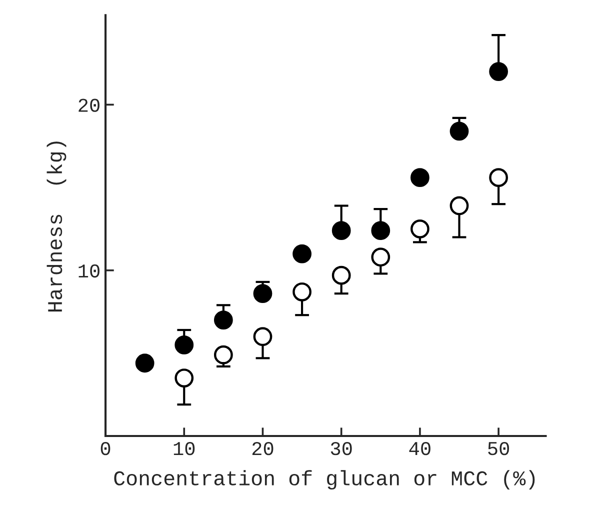 The image size is (603, 507). I want to click on x-axis-title: Concentration of glucan or MCC (%), so click(324, 480).